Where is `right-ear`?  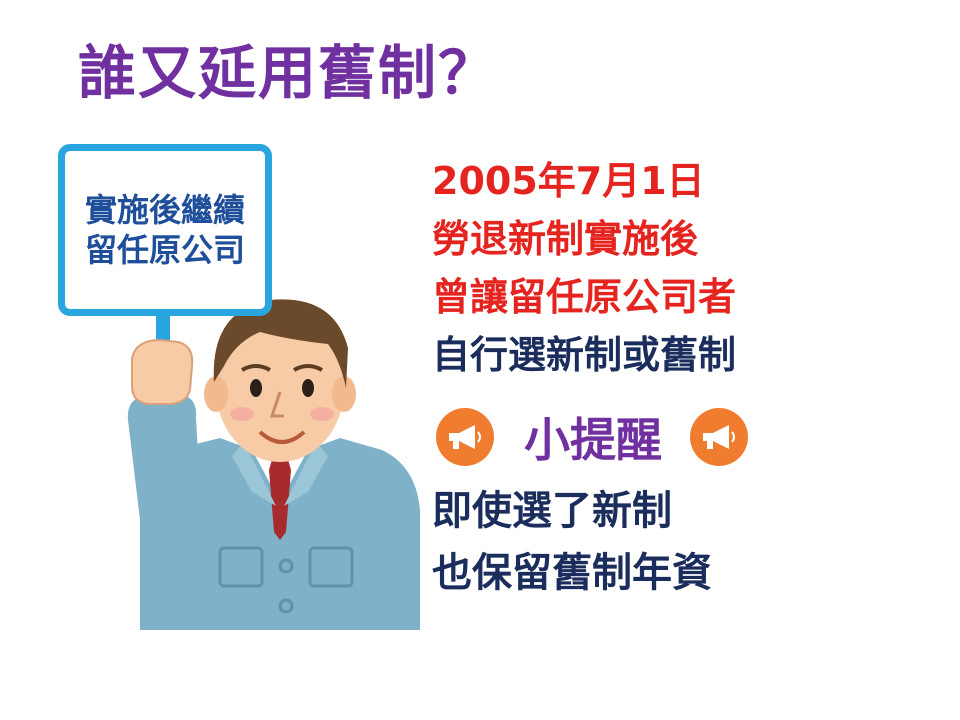
right-ear is located at coordinates (344, 394).